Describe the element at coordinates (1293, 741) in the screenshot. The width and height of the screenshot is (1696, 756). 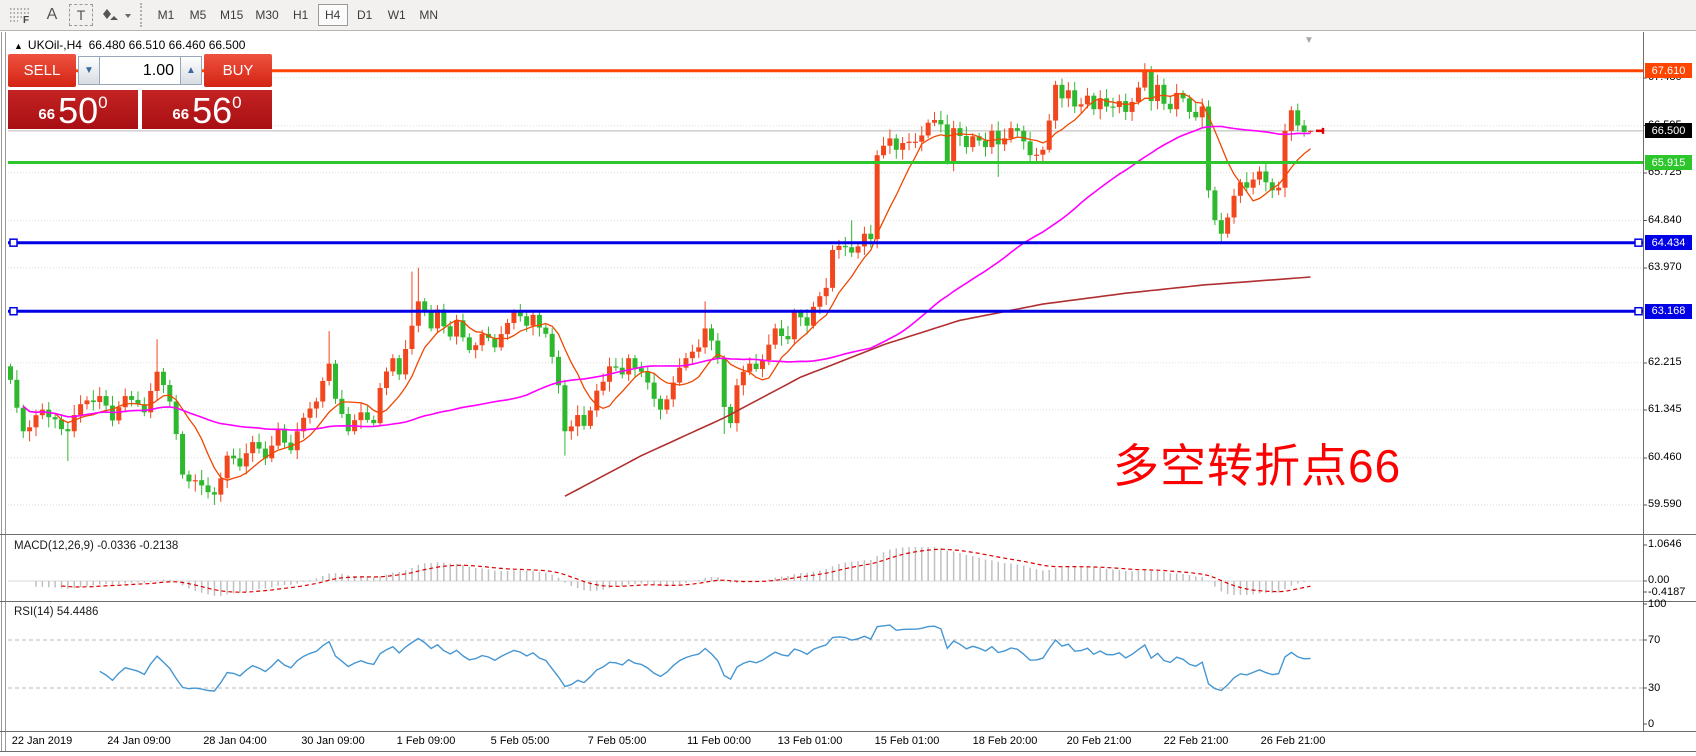
I see `time-axis-label: 26 Feb 21:00` at that location.